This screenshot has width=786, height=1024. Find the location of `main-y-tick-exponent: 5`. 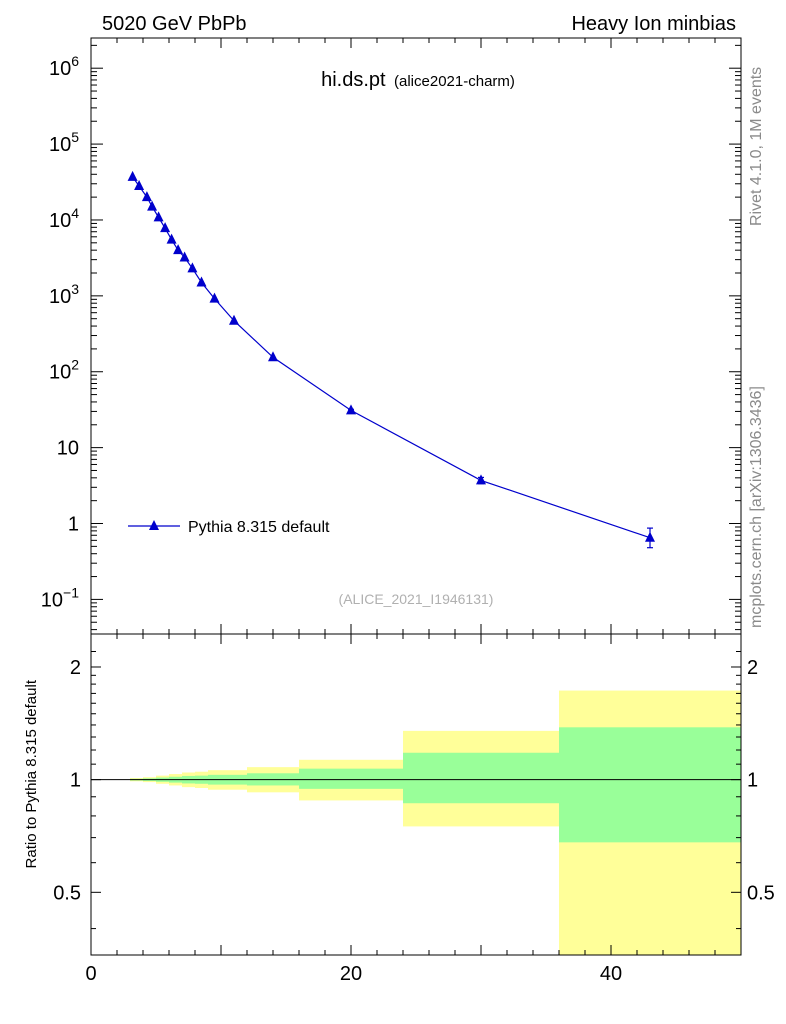

main-y-tick-exponent: 5 is located at coordinates (75, 137).